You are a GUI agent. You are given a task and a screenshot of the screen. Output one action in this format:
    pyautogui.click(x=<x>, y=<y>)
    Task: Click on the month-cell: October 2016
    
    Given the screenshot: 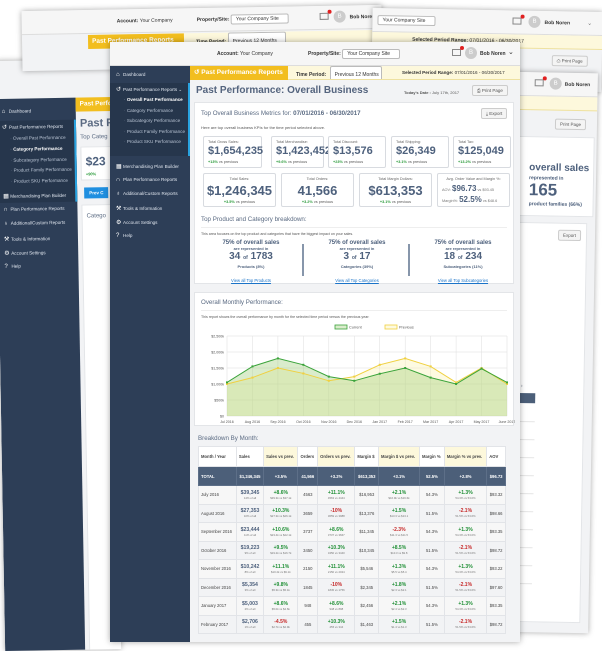 What is the action you would take?
    pyautogui.click(x=217, y=550)
    